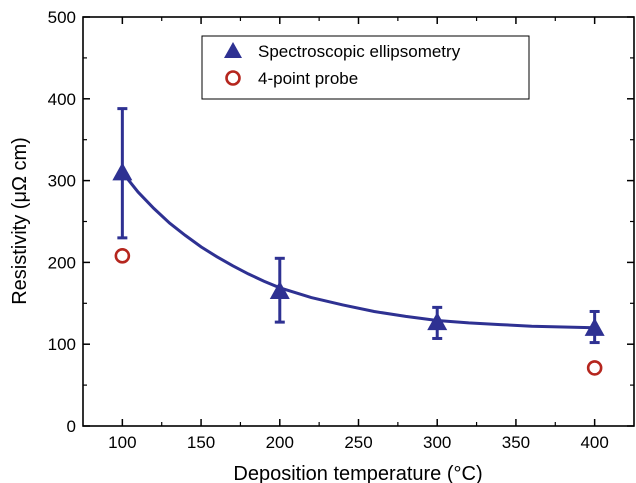 The width and height of the screenshot is (636, 483). Describe the element at coordinates (62, 262) in the screenshot. I see `y-tick-label: 200` at that location.